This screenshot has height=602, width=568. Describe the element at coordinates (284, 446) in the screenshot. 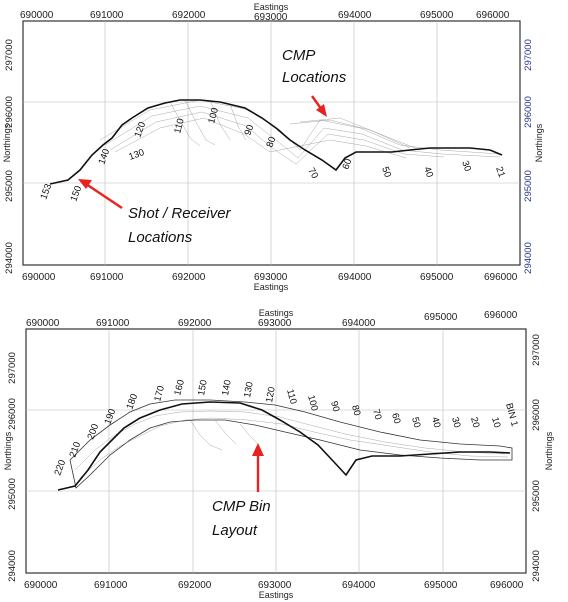

I see `bottom-shot-receiver-line` at that location.